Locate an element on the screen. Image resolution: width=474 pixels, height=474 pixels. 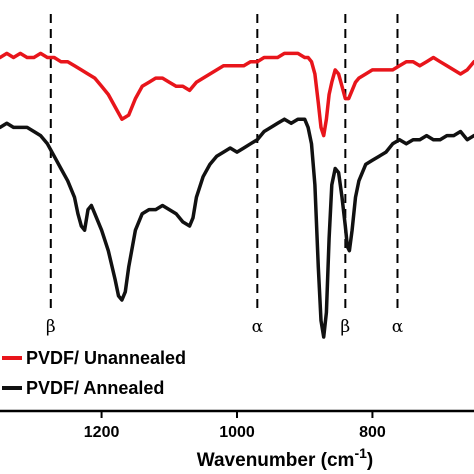
phase-marker-label-1: α is located at coordinates (258, 327).